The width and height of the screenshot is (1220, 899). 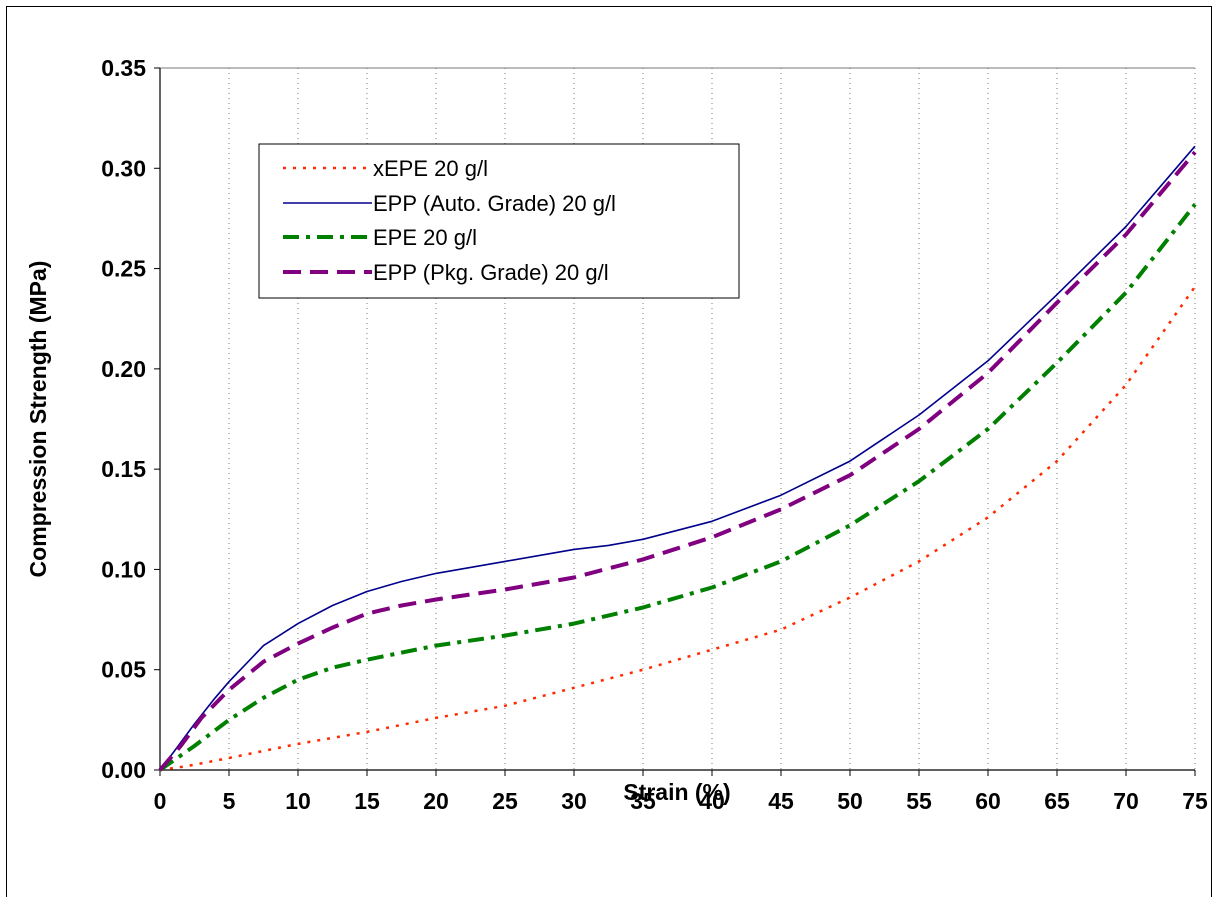 What do you see at coordinates (123, 68) in the screenshot?
I see `y-tick-label: 0.35` at bounding box center [123, 68].